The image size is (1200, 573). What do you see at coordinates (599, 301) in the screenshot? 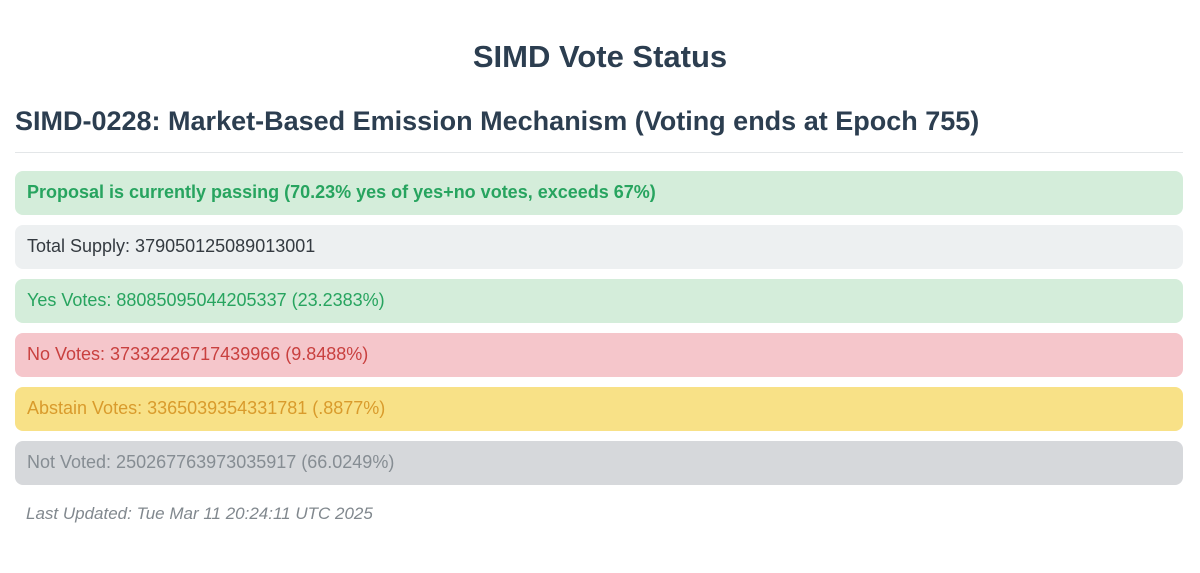
I see `yes-votes-row: Yes Votes: 88085095044205337 (23.2383%)` at bounding box center [599, 301].